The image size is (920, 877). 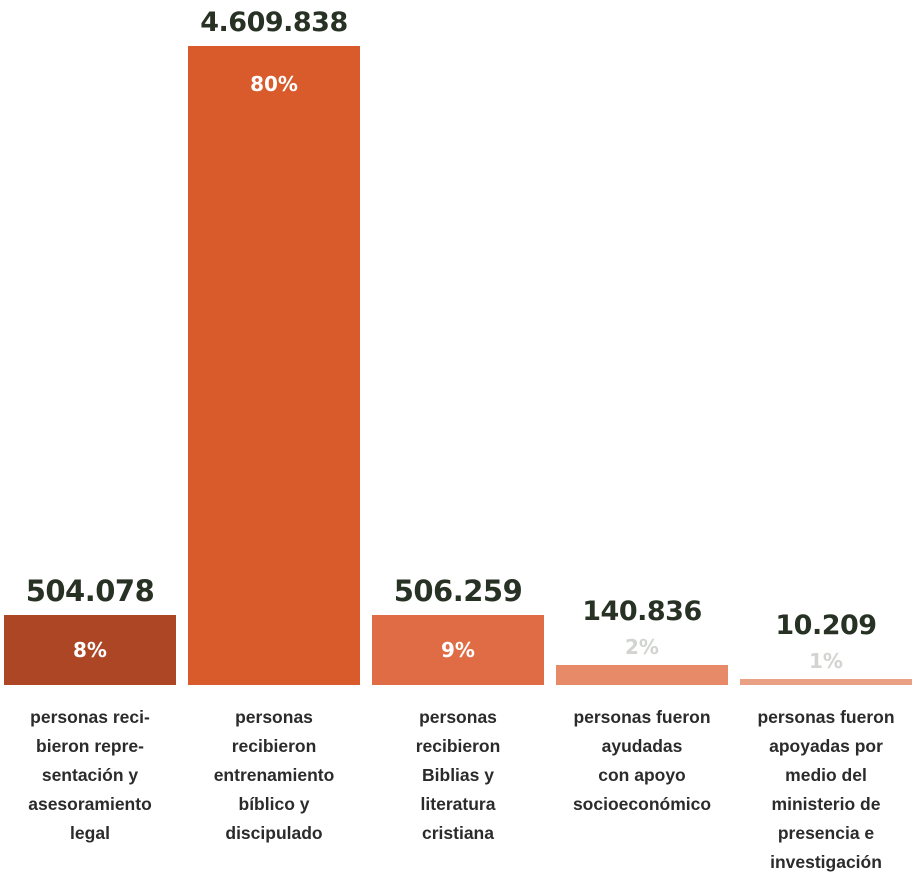 What do you see at coordinates (826, 661) in the screenshot?
I see `percent-label-5: 1%` at bounding box center [826, 661].